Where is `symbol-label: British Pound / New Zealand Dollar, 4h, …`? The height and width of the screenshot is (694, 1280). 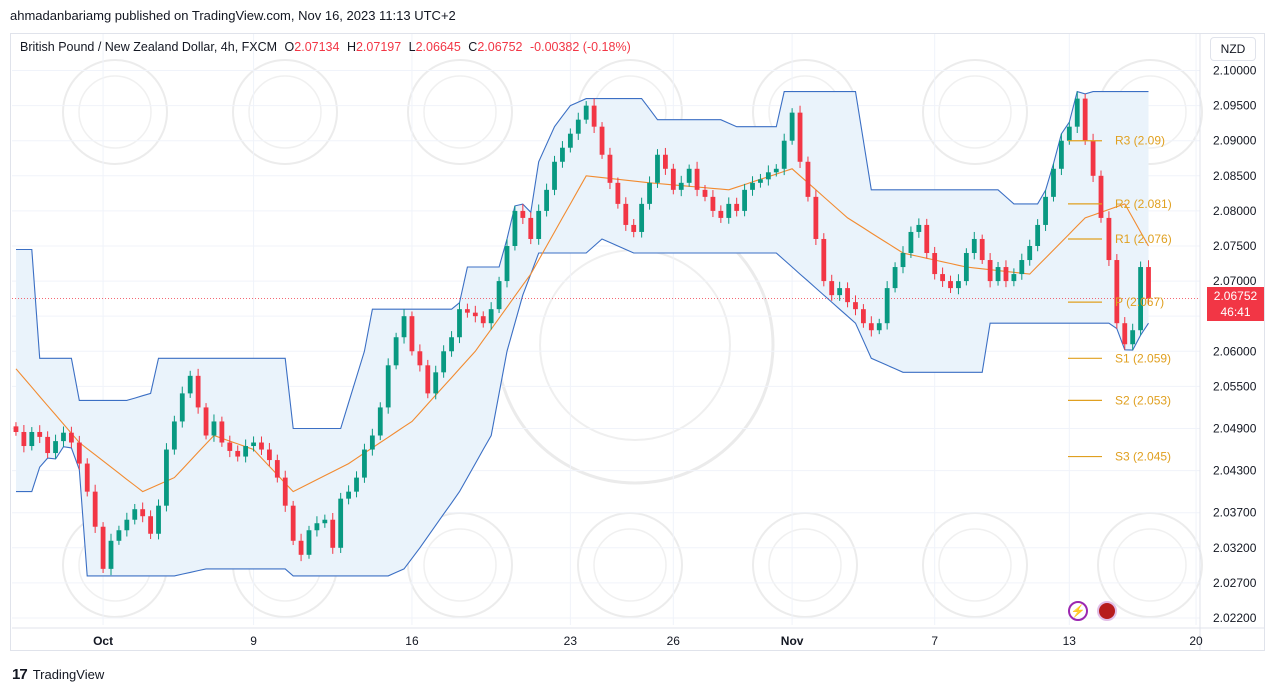 symbol-label: British Pound / New Zealand Dollar, 4h, … is located at coordinates (149, 47).